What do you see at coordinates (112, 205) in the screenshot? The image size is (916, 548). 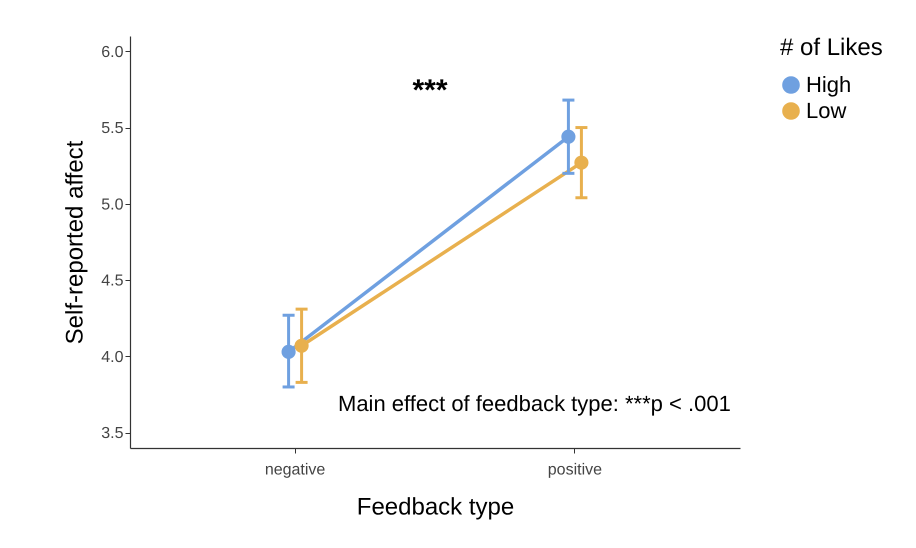 I see `y-tick-label: 5.0` at bounding box center [112, 205].